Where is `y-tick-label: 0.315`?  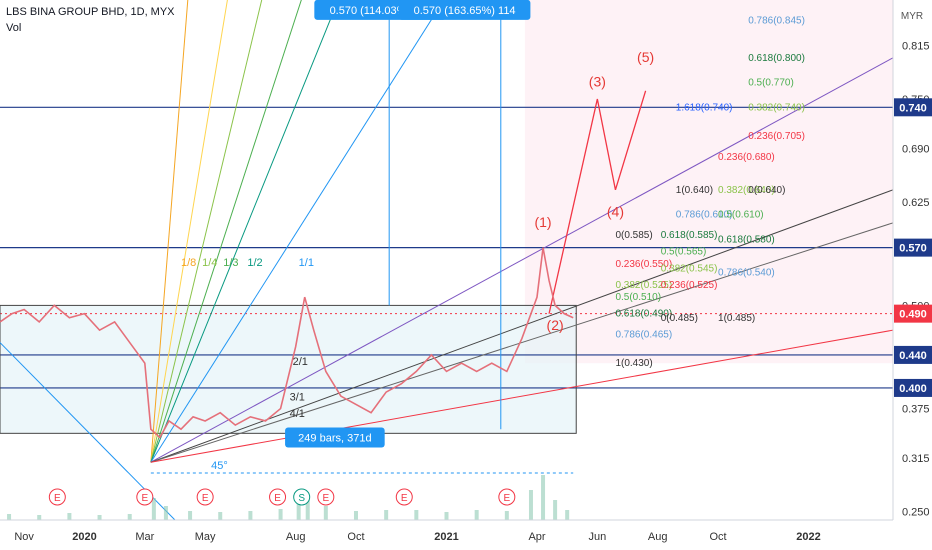
y-tick-label: 0.315 is located at coordinates (916, 459).